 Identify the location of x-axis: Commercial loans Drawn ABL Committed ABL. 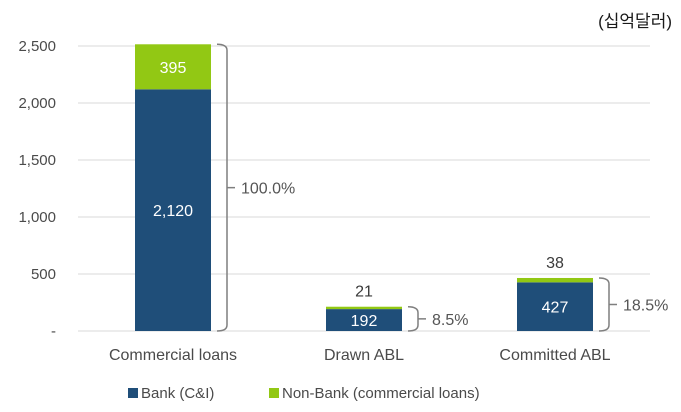
(360, 355).